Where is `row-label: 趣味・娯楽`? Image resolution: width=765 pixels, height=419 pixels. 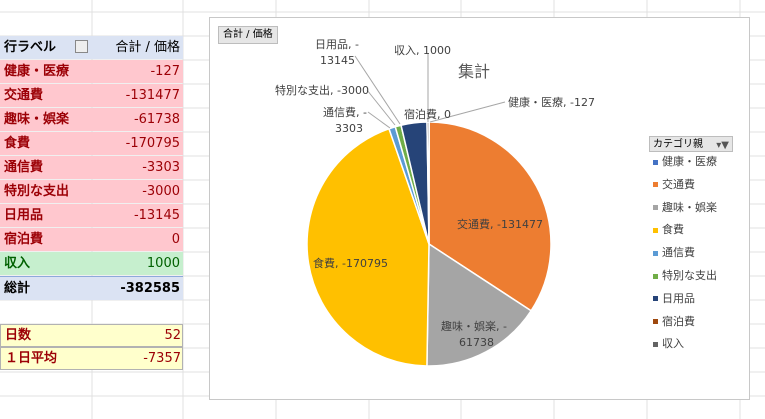
row-label: 趣味・娯楽 is located at coordinates (37, 119).